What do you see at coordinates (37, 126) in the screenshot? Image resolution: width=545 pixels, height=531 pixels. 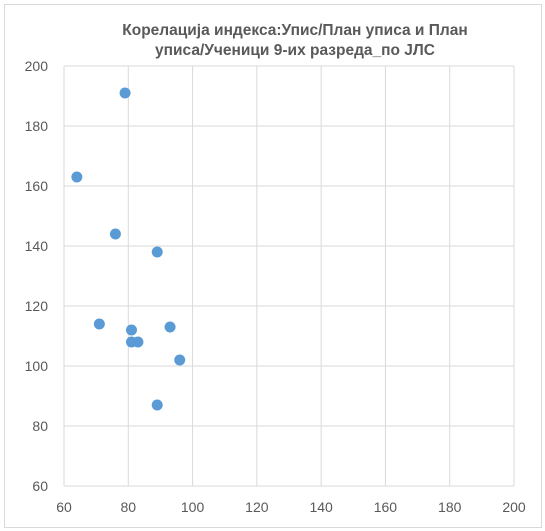 I see `y-tick-label: 180` at bounding box center [37, 126].